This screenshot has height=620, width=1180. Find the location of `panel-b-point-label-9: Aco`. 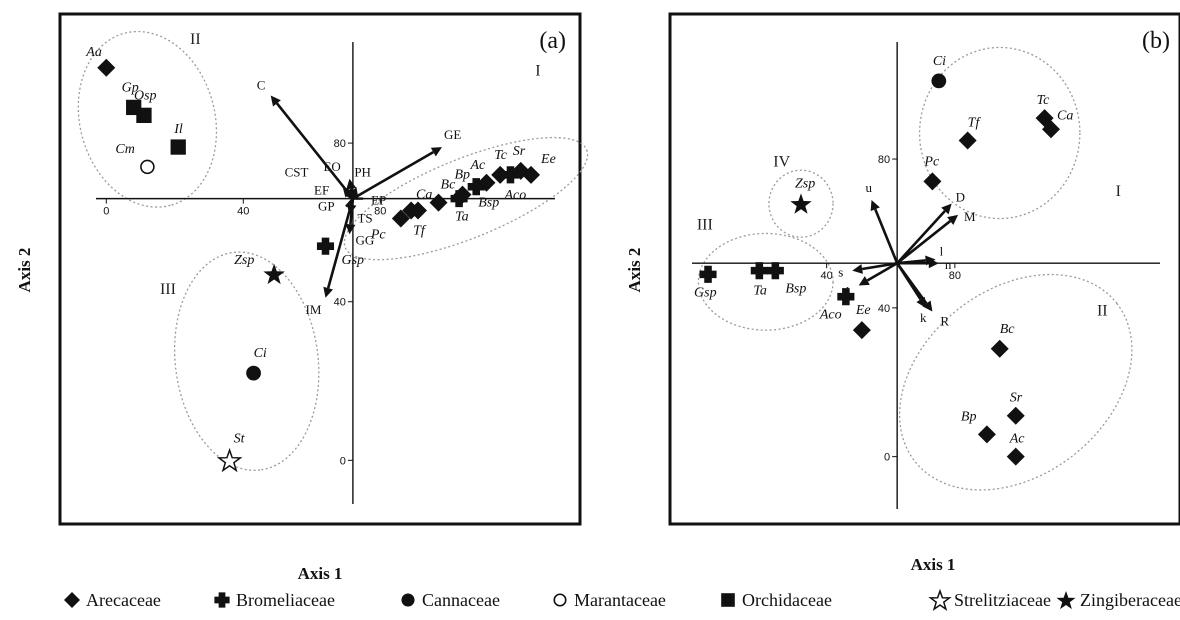

panel-b-point-label-9: Aco is located at coordinates (830, 315).